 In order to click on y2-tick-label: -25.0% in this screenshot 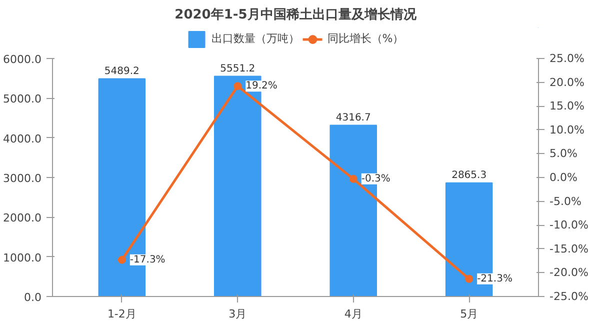, I will do `click(569, 296)`.